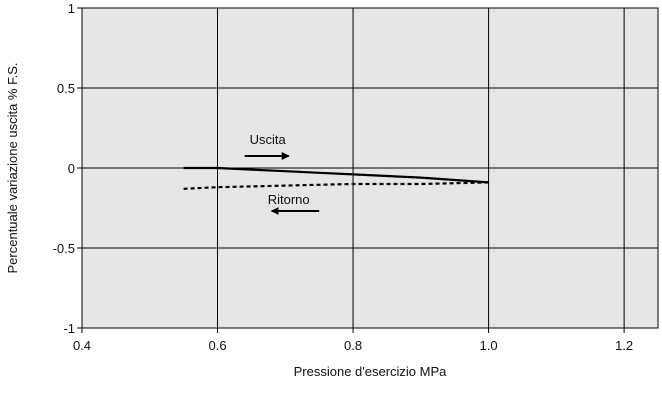  Describe the element at coordinates (12, 168) in the screenshot. I see `y-axis-label: Percentuale variazione uscita % F.S.` at that location.